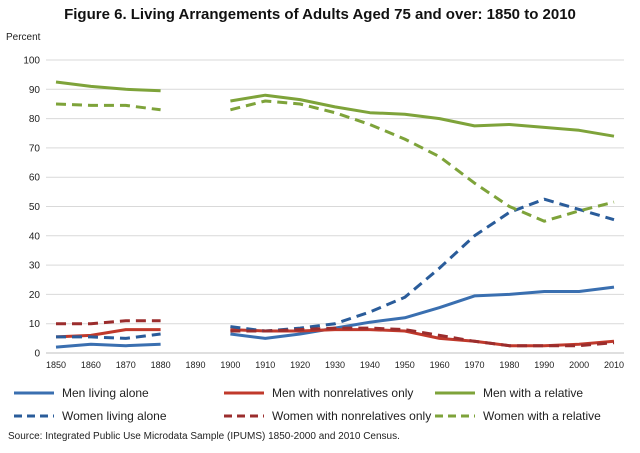  Describe the element at coordinates (114, 416) in the screenshot. I see `legend-label: Women living alone` at that location.